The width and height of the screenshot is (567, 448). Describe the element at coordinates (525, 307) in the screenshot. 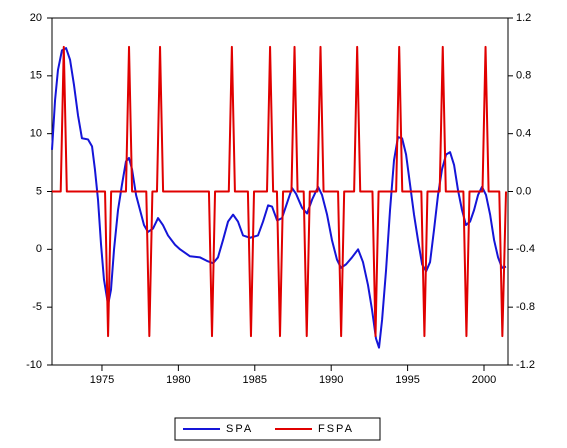

I see `y2-tick-label: -0.8` at that location.